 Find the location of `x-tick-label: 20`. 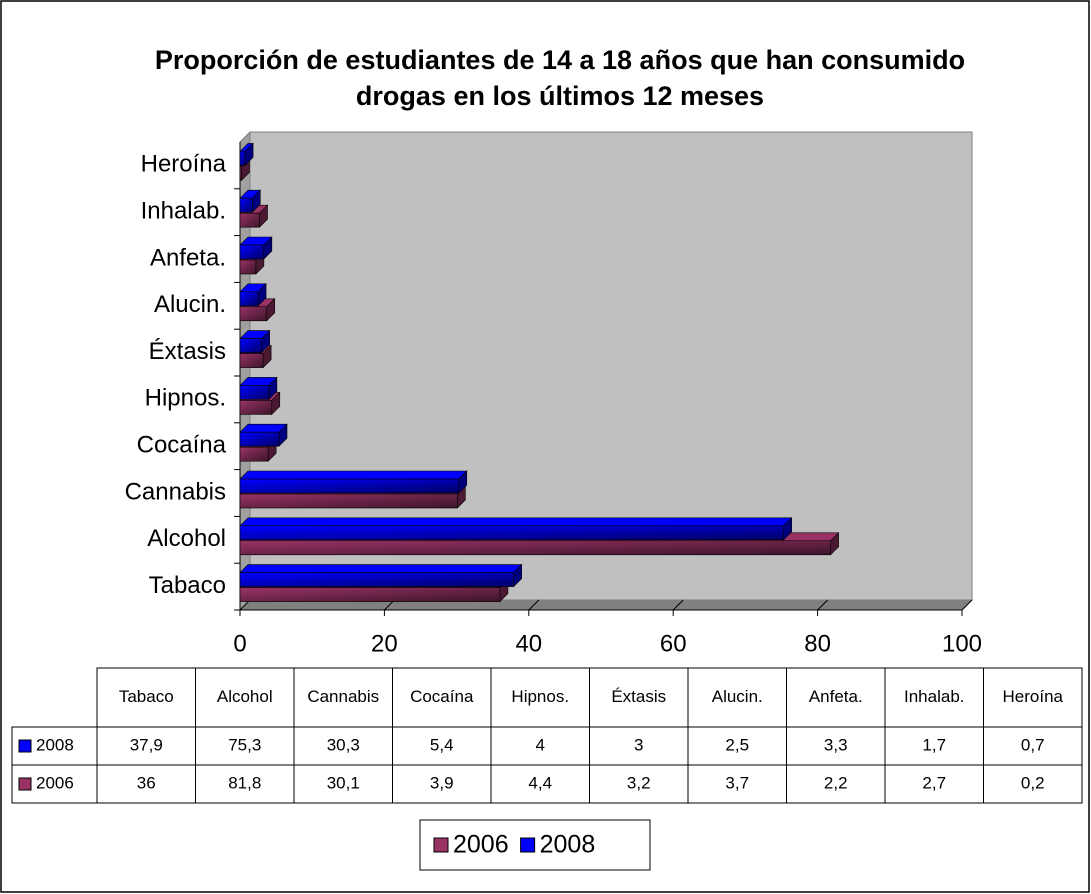

x-tick-label: 20 is located at coordinates (384, 643).